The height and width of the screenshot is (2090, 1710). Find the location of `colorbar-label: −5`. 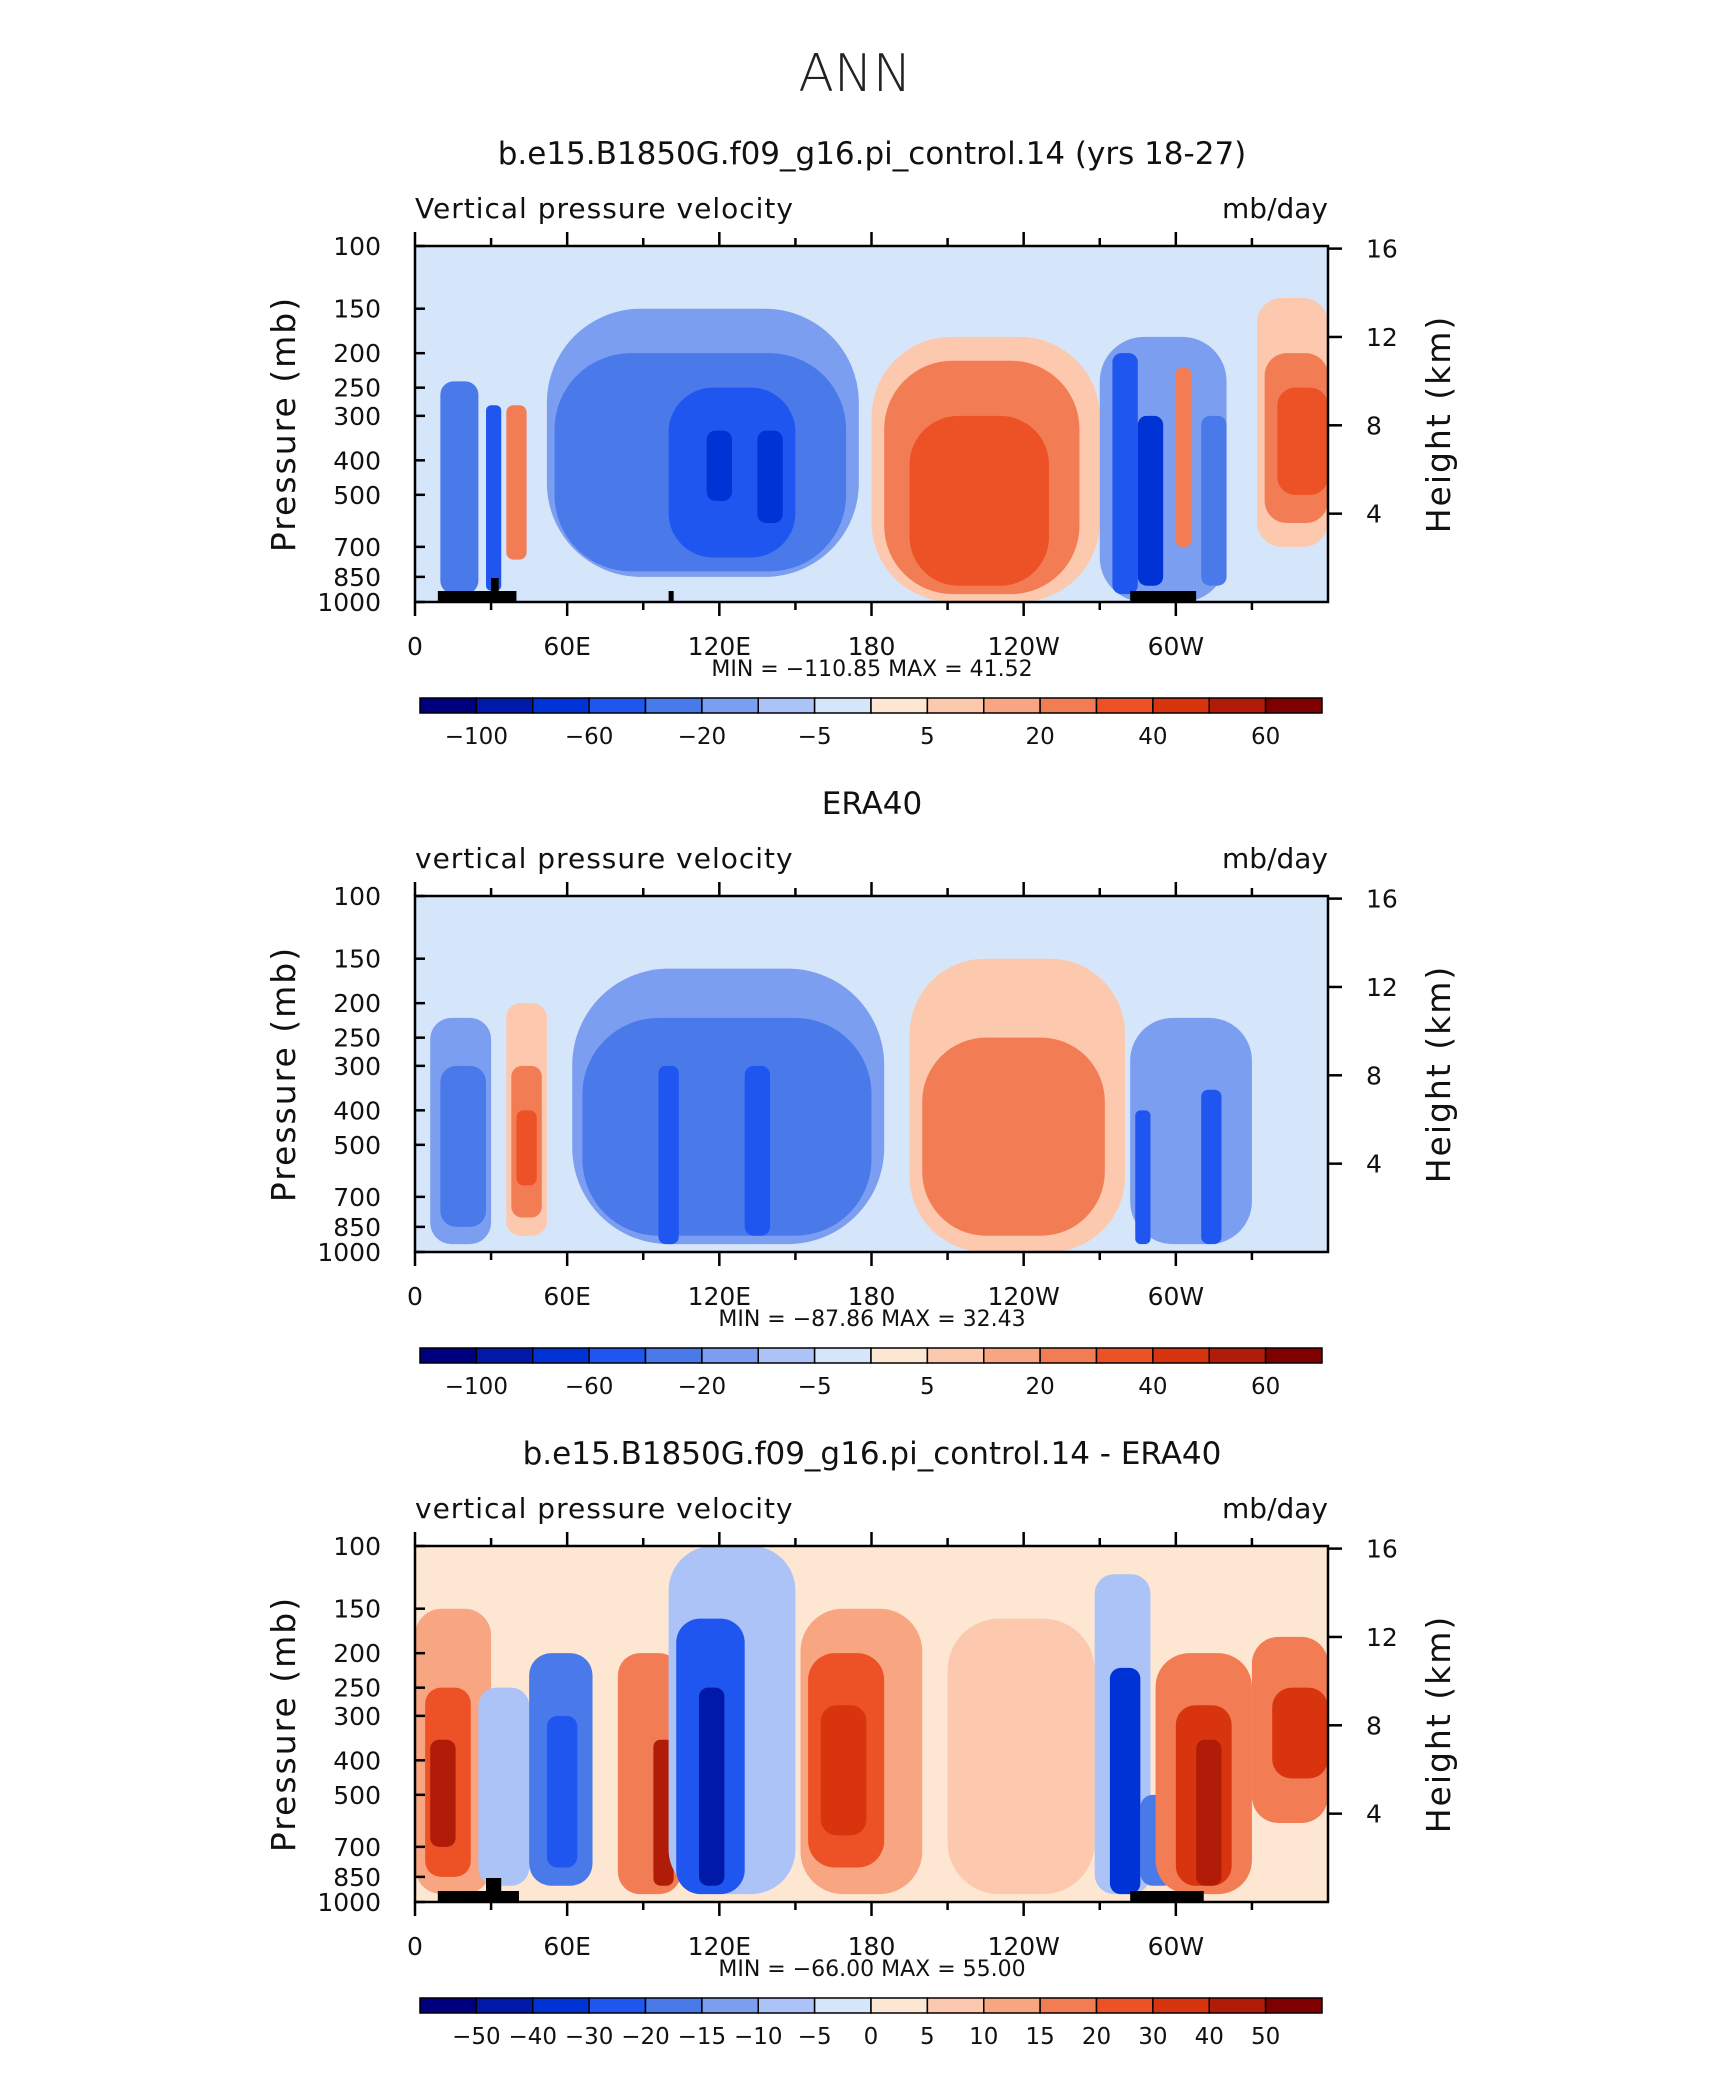

colorbar-label: −5 is located at coordinates (815, 2037).